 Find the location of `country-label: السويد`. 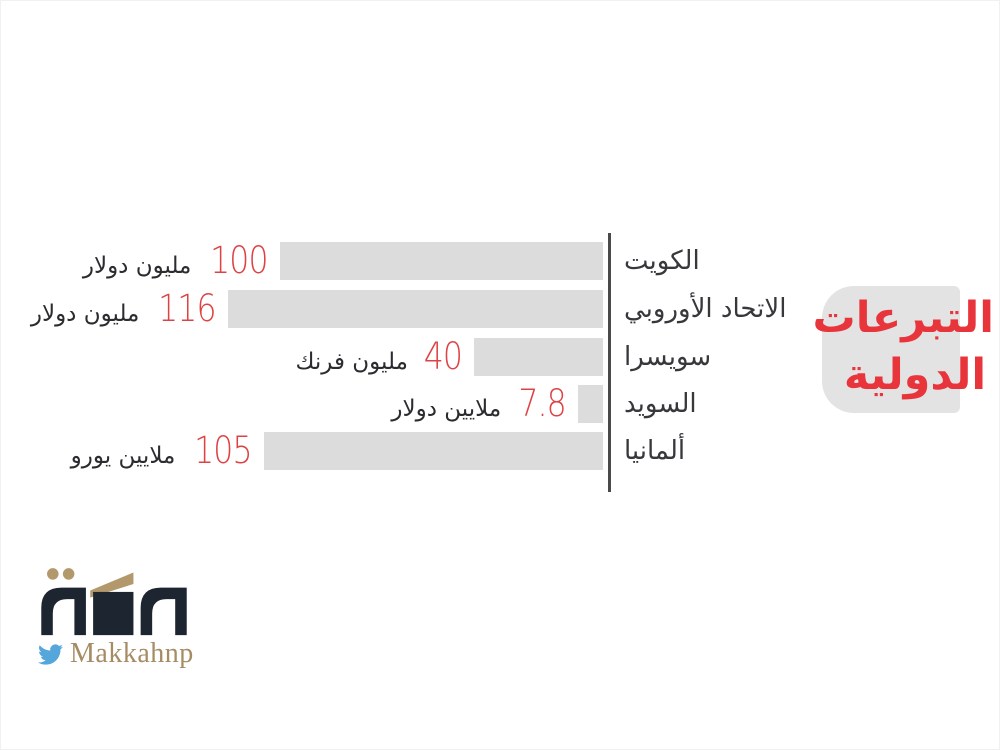

country-label: السويد is located at coordinates (660, 404).